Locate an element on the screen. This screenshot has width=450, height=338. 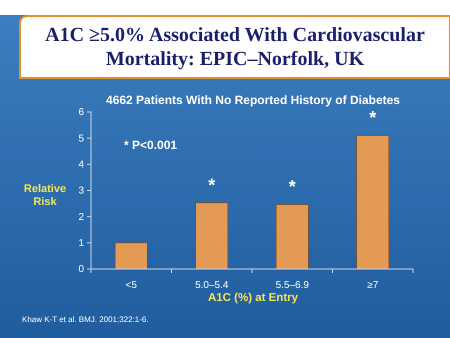
y-tick-label: 6 is located at coordinates (81, 112).